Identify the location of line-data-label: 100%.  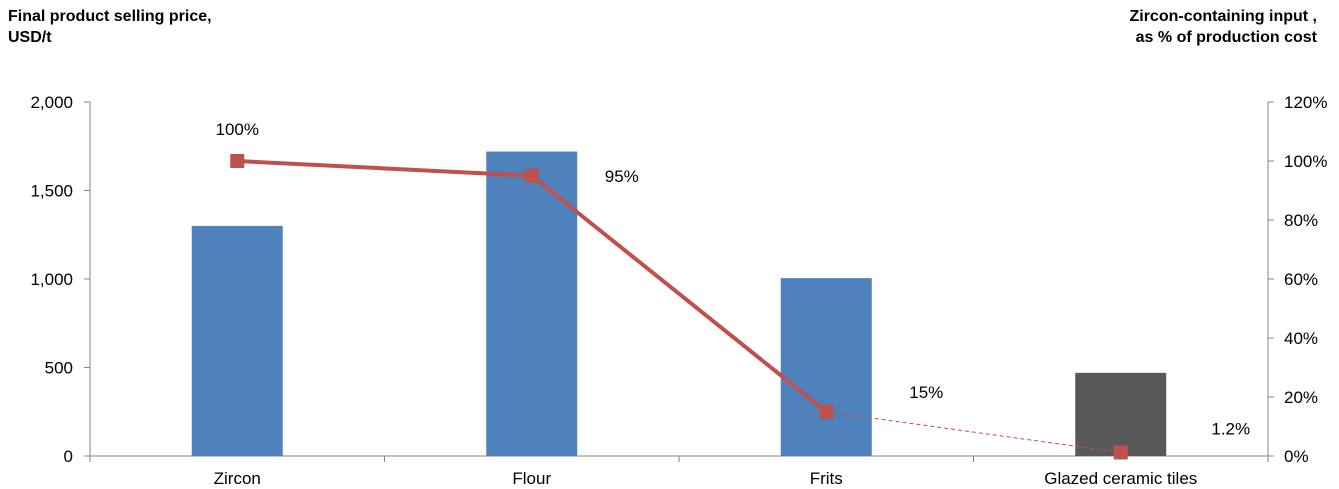
(237, 129).